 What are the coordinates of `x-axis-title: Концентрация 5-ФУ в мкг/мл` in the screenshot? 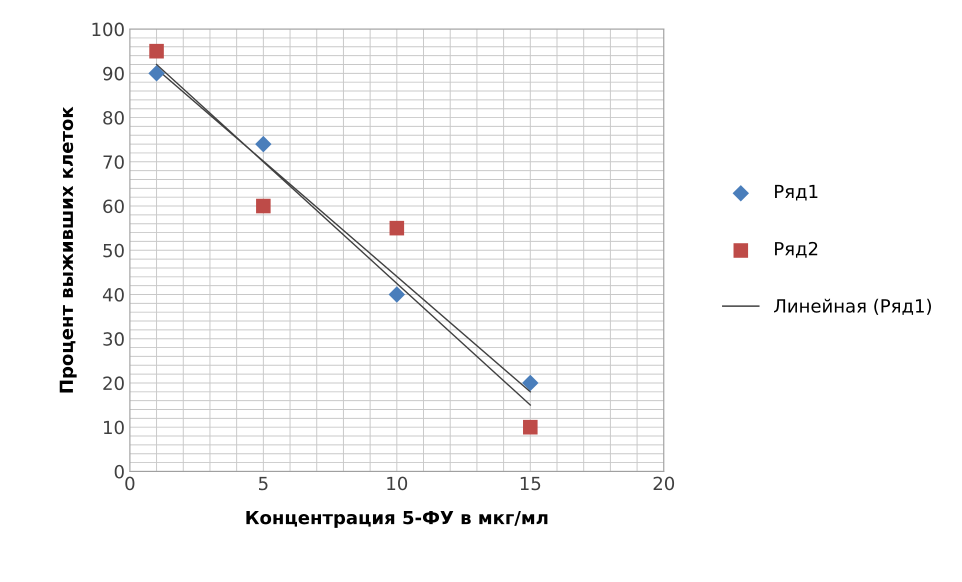 It's located at (397, 519).